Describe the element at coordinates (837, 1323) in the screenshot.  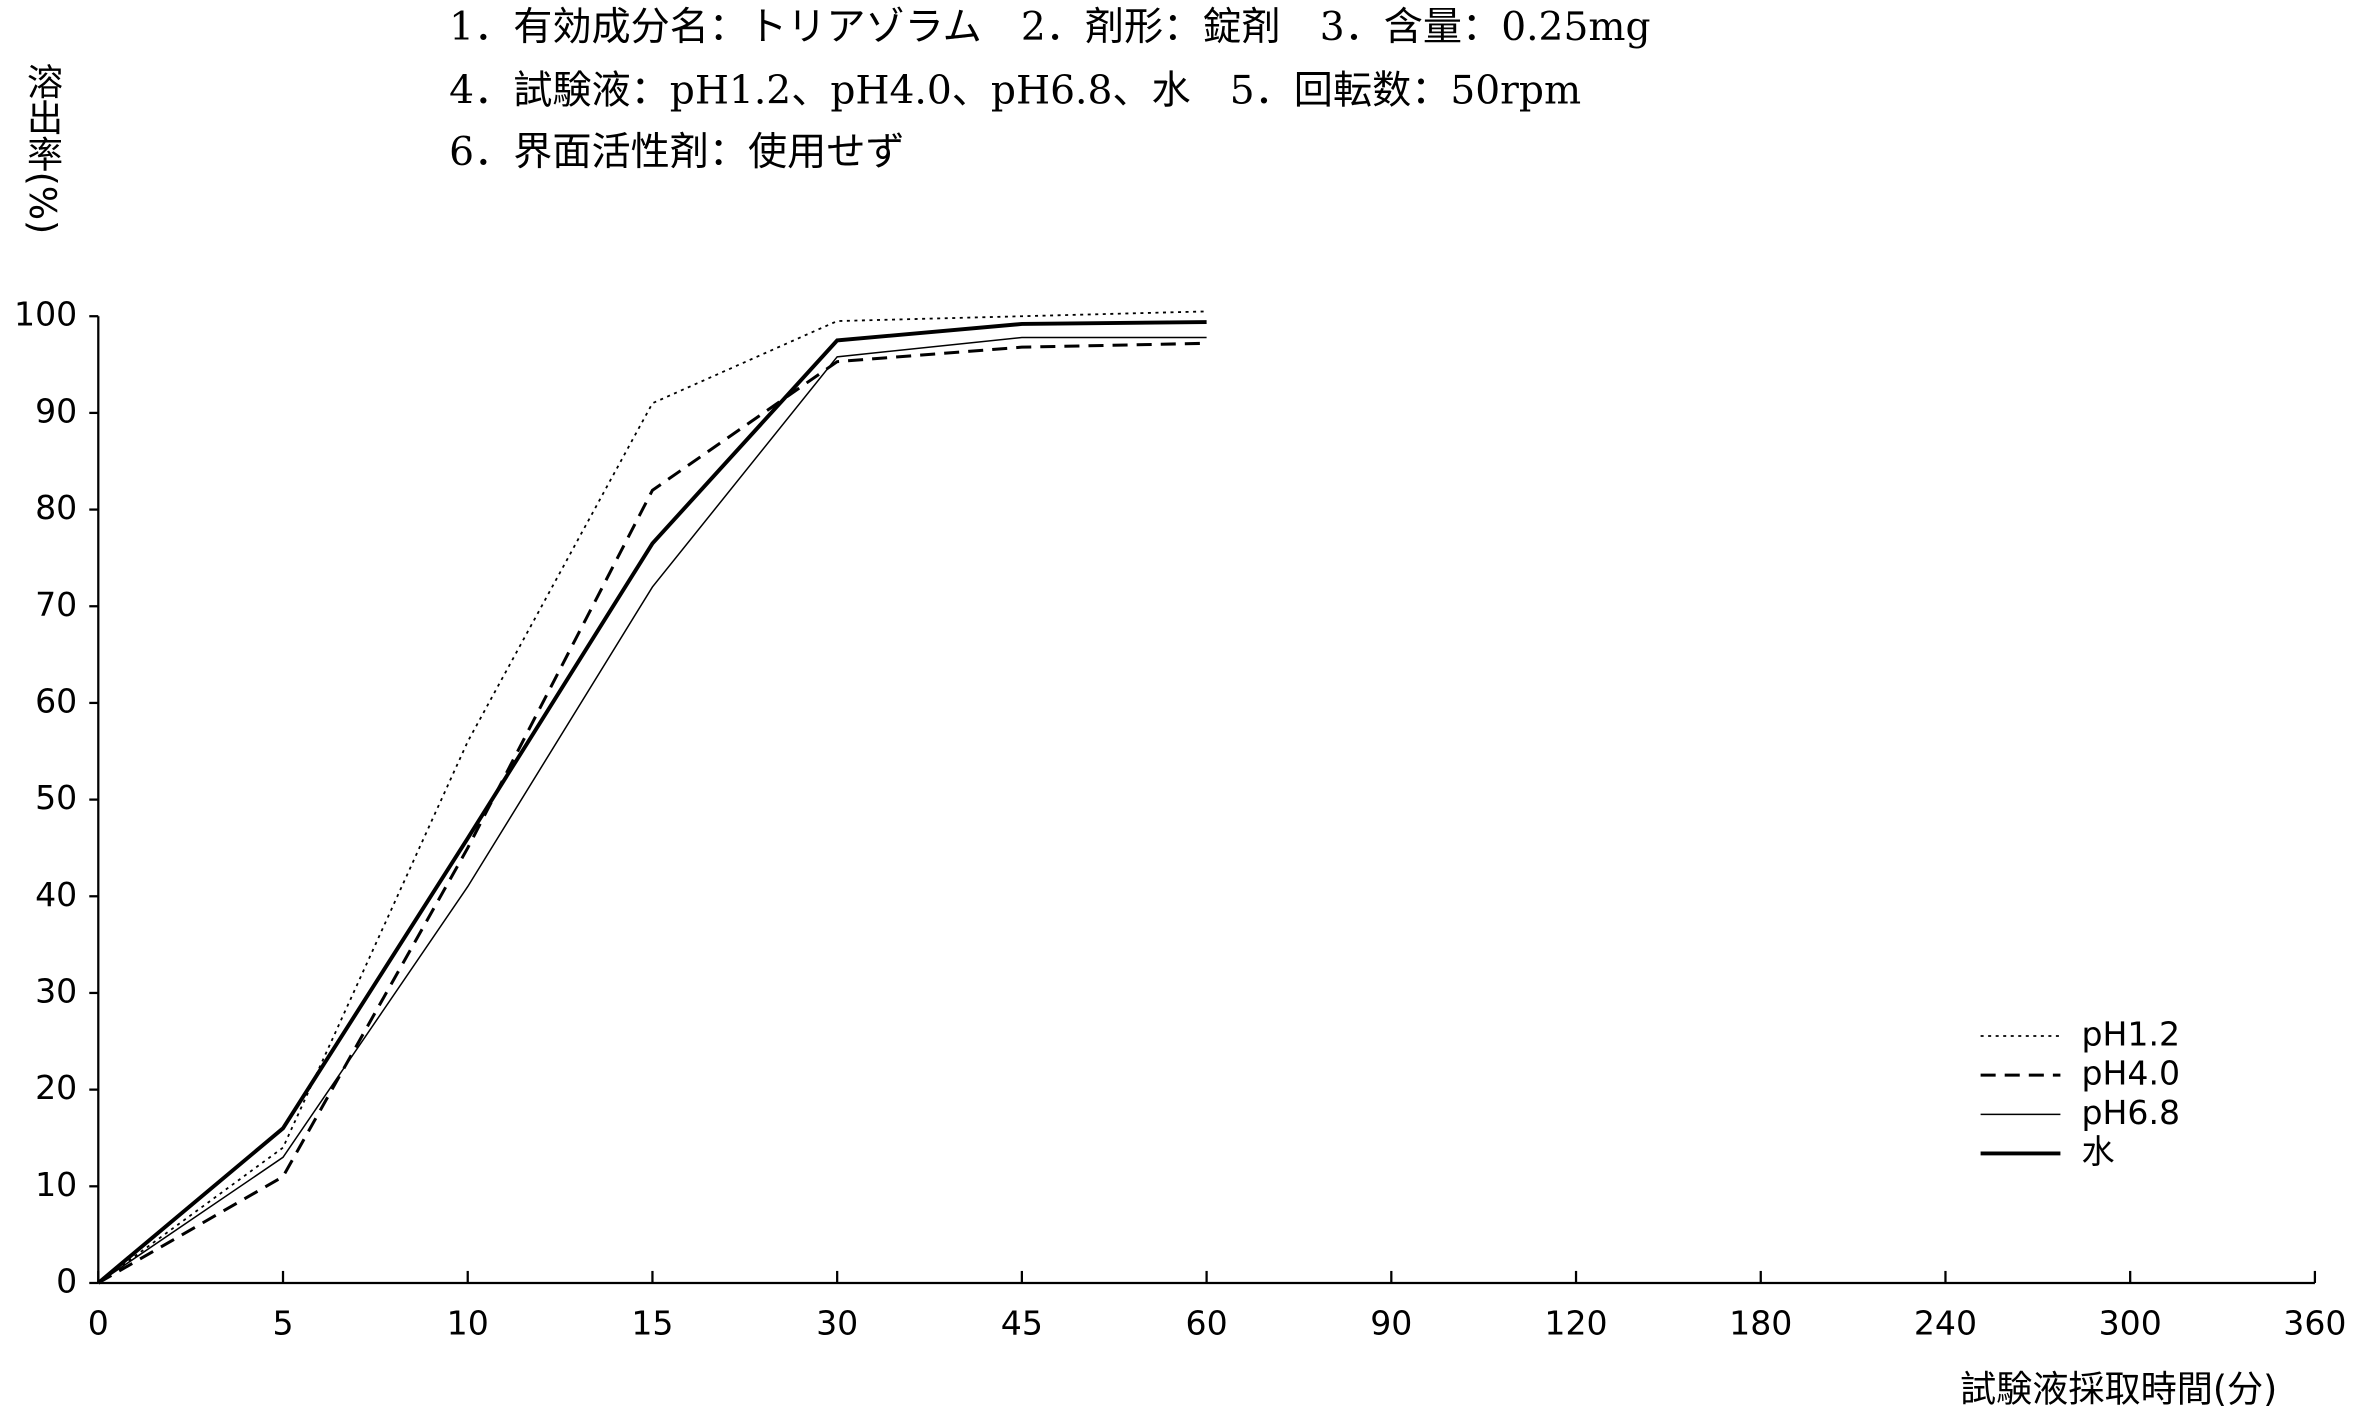
I see `x-tick-label: 30` at that location.